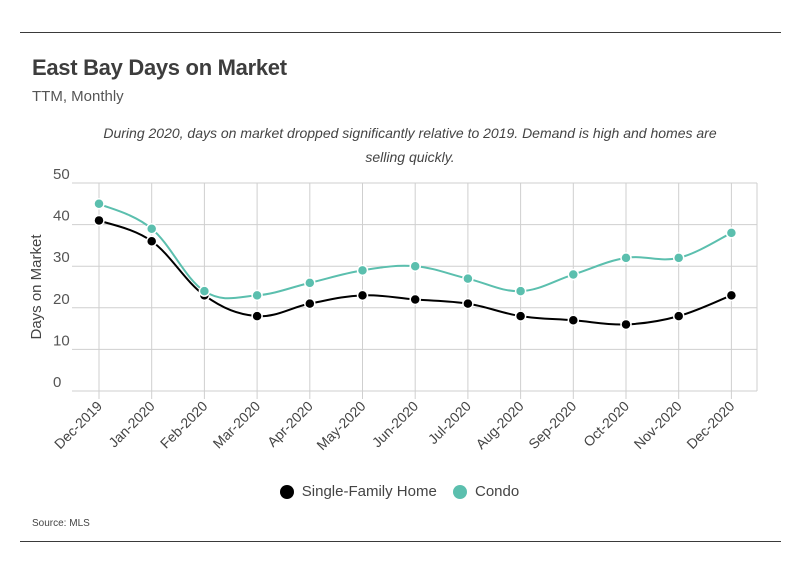 The image size is (799, 575). I want to click on chart-title: East Bay Days on Market, so click(159, 67).